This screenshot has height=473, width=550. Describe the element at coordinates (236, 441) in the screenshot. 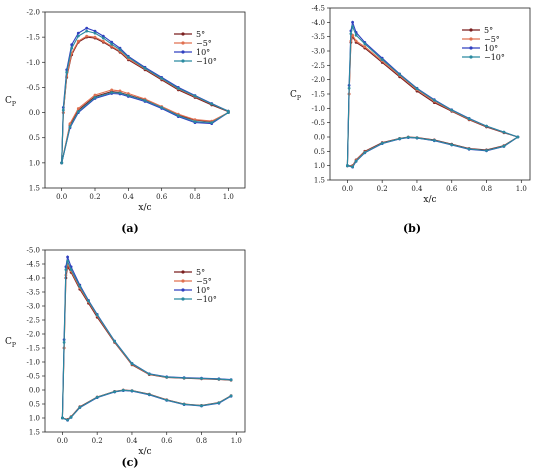

I see `x-tick-label: 1.0` at that location.